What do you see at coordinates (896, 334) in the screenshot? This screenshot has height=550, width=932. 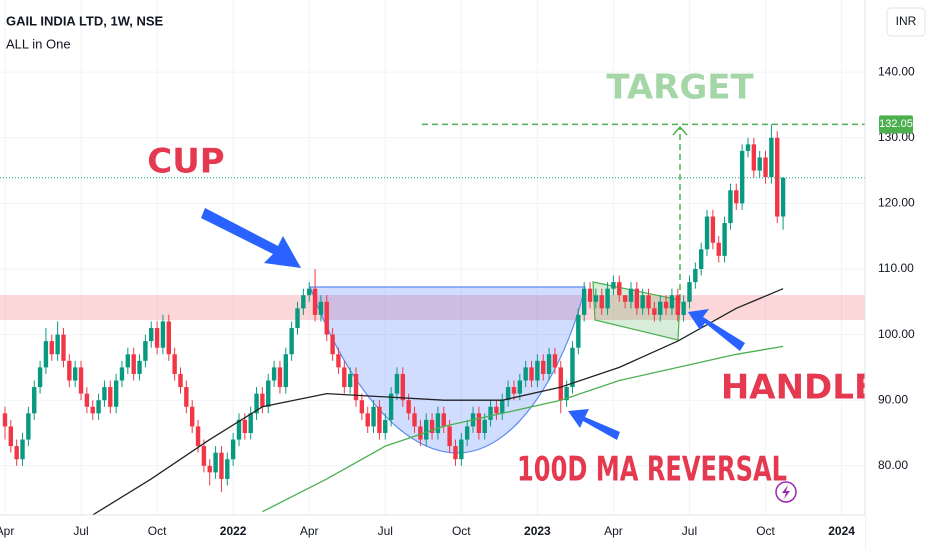 I see `y-tick-label: 100.00` at bounding box center [896, 334].